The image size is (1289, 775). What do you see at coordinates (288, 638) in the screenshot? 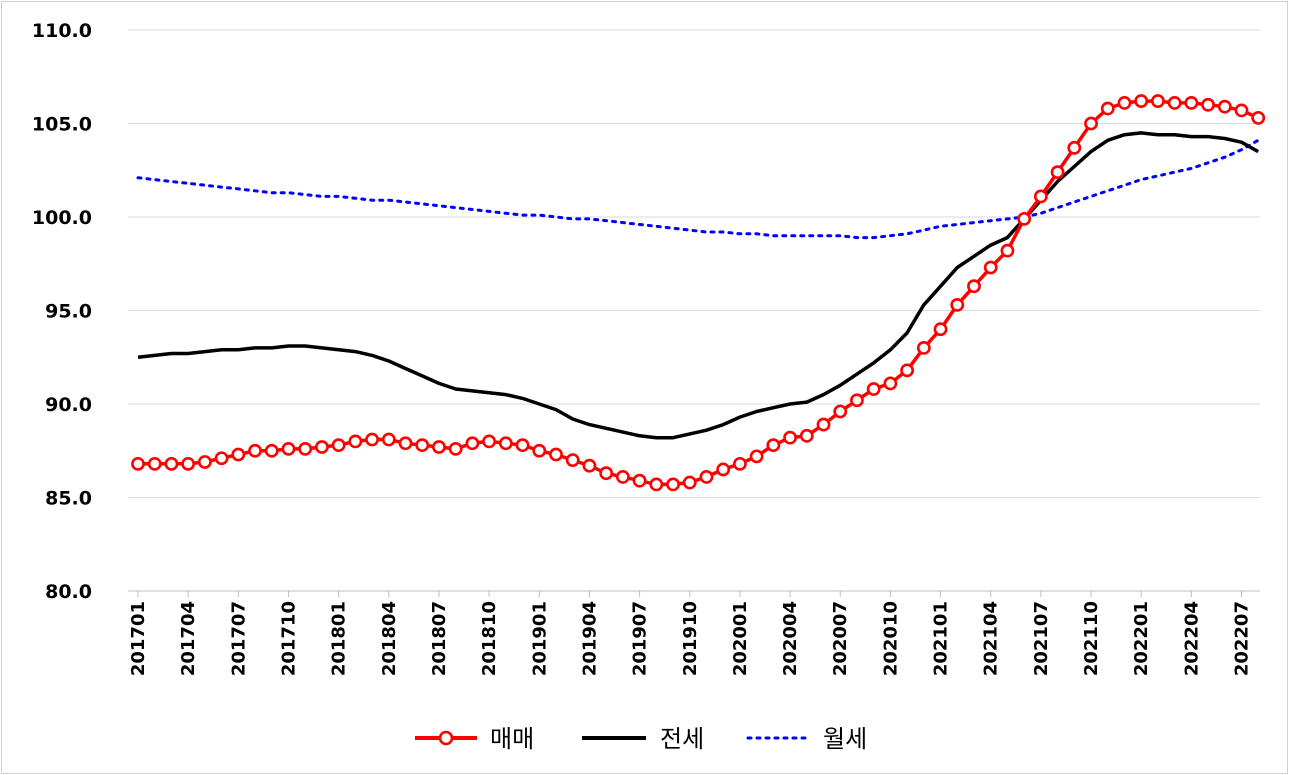
I see `x-tick-label: 201710` at bounding box center [288, 638].